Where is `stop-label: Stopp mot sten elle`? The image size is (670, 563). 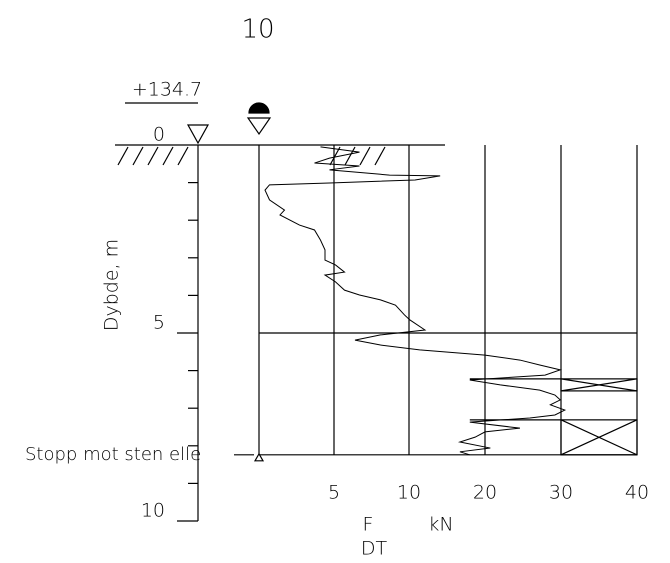
stop-label: Stopp mot sten elle is located at coordinates (113, 454).